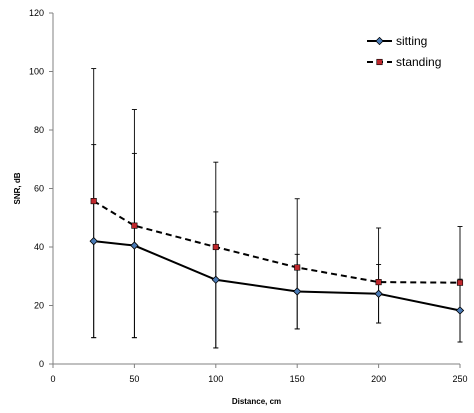  Describe the element at coordinates (39, 306) in the screenshot. I see `y-tick-label: 20` at that location.